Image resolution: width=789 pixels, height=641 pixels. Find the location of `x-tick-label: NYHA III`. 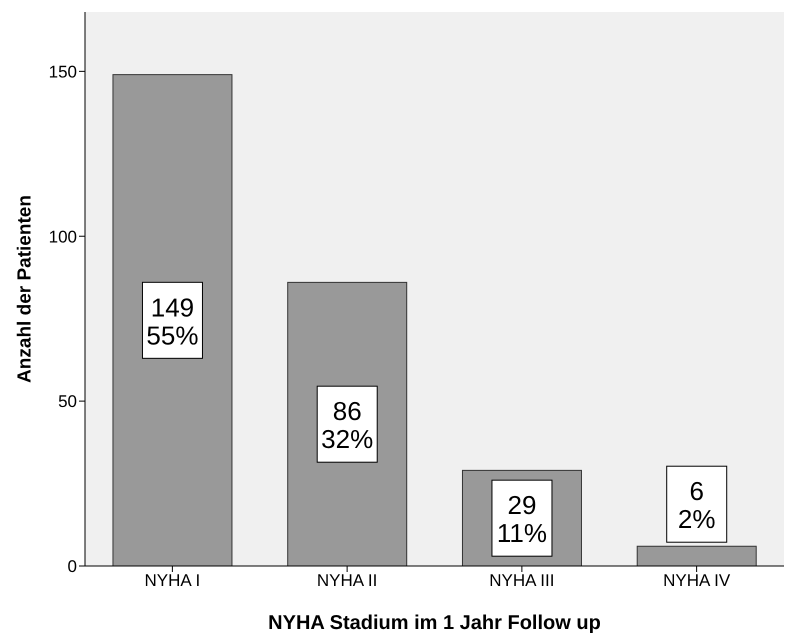

x-tick-label: NYHA III is located at coordinates (521, 580).